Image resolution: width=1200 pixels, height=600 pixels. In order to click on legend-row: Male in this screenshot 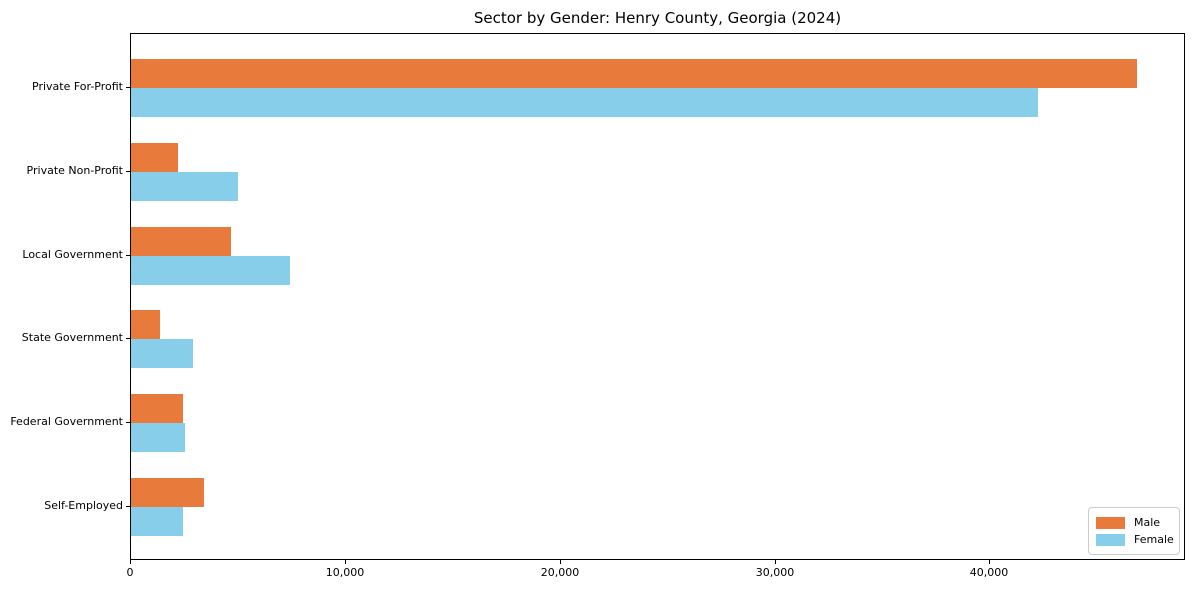, I will do `click(1133, 522)`.